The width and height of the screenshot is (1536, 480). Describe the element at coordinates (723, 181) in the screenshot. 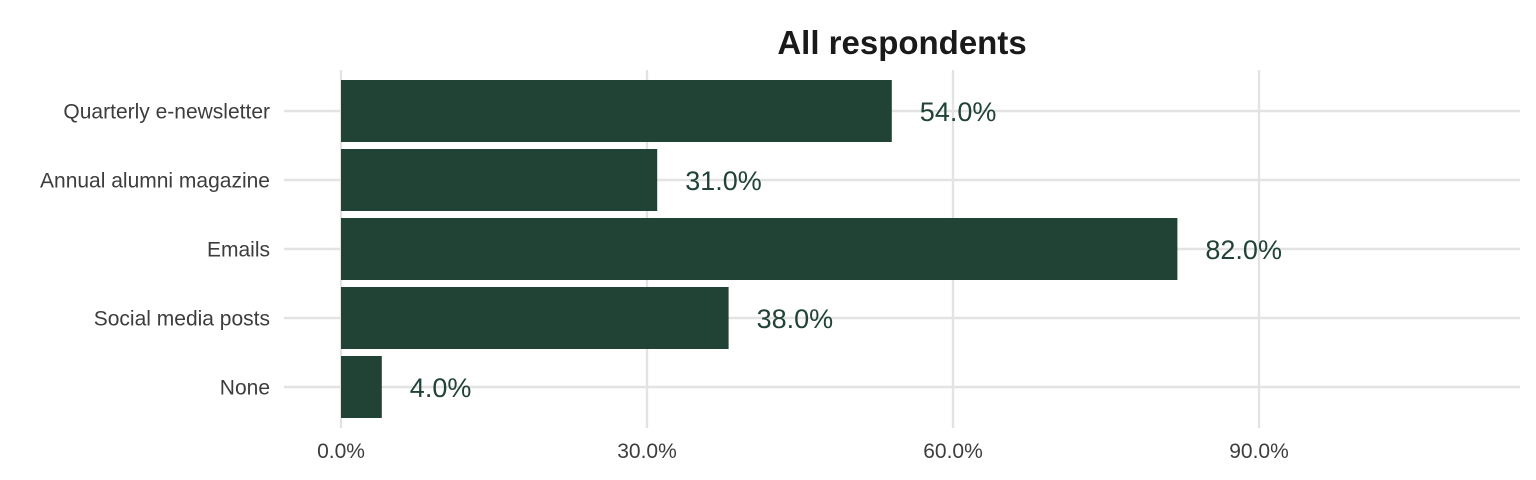

I see `data-label: 31.0%` at that location.